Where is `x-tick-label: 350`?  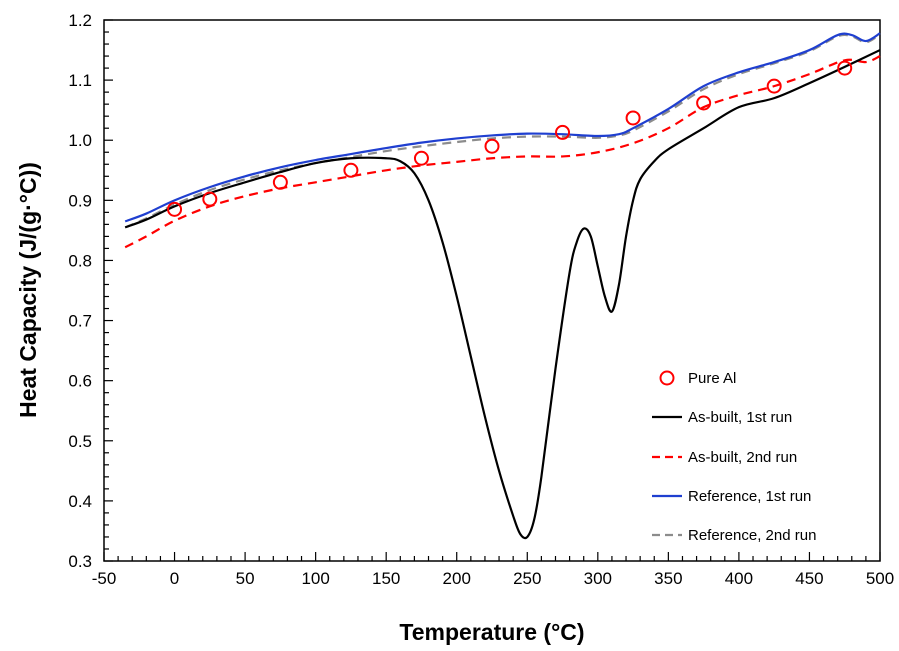
x-tick-label: 350 is located at coordinates (668, 578).